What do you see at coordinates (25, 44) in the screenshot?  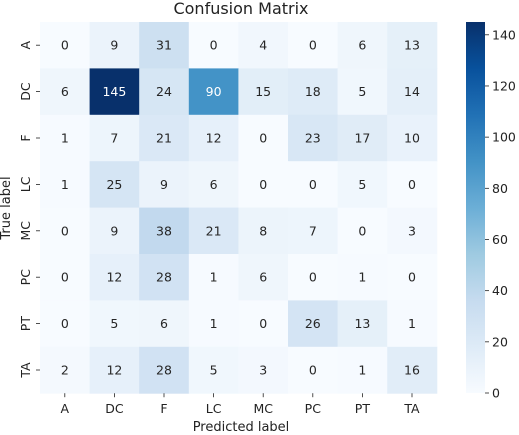 I see `y-tick-label: A` at bounding box center [25, 44].